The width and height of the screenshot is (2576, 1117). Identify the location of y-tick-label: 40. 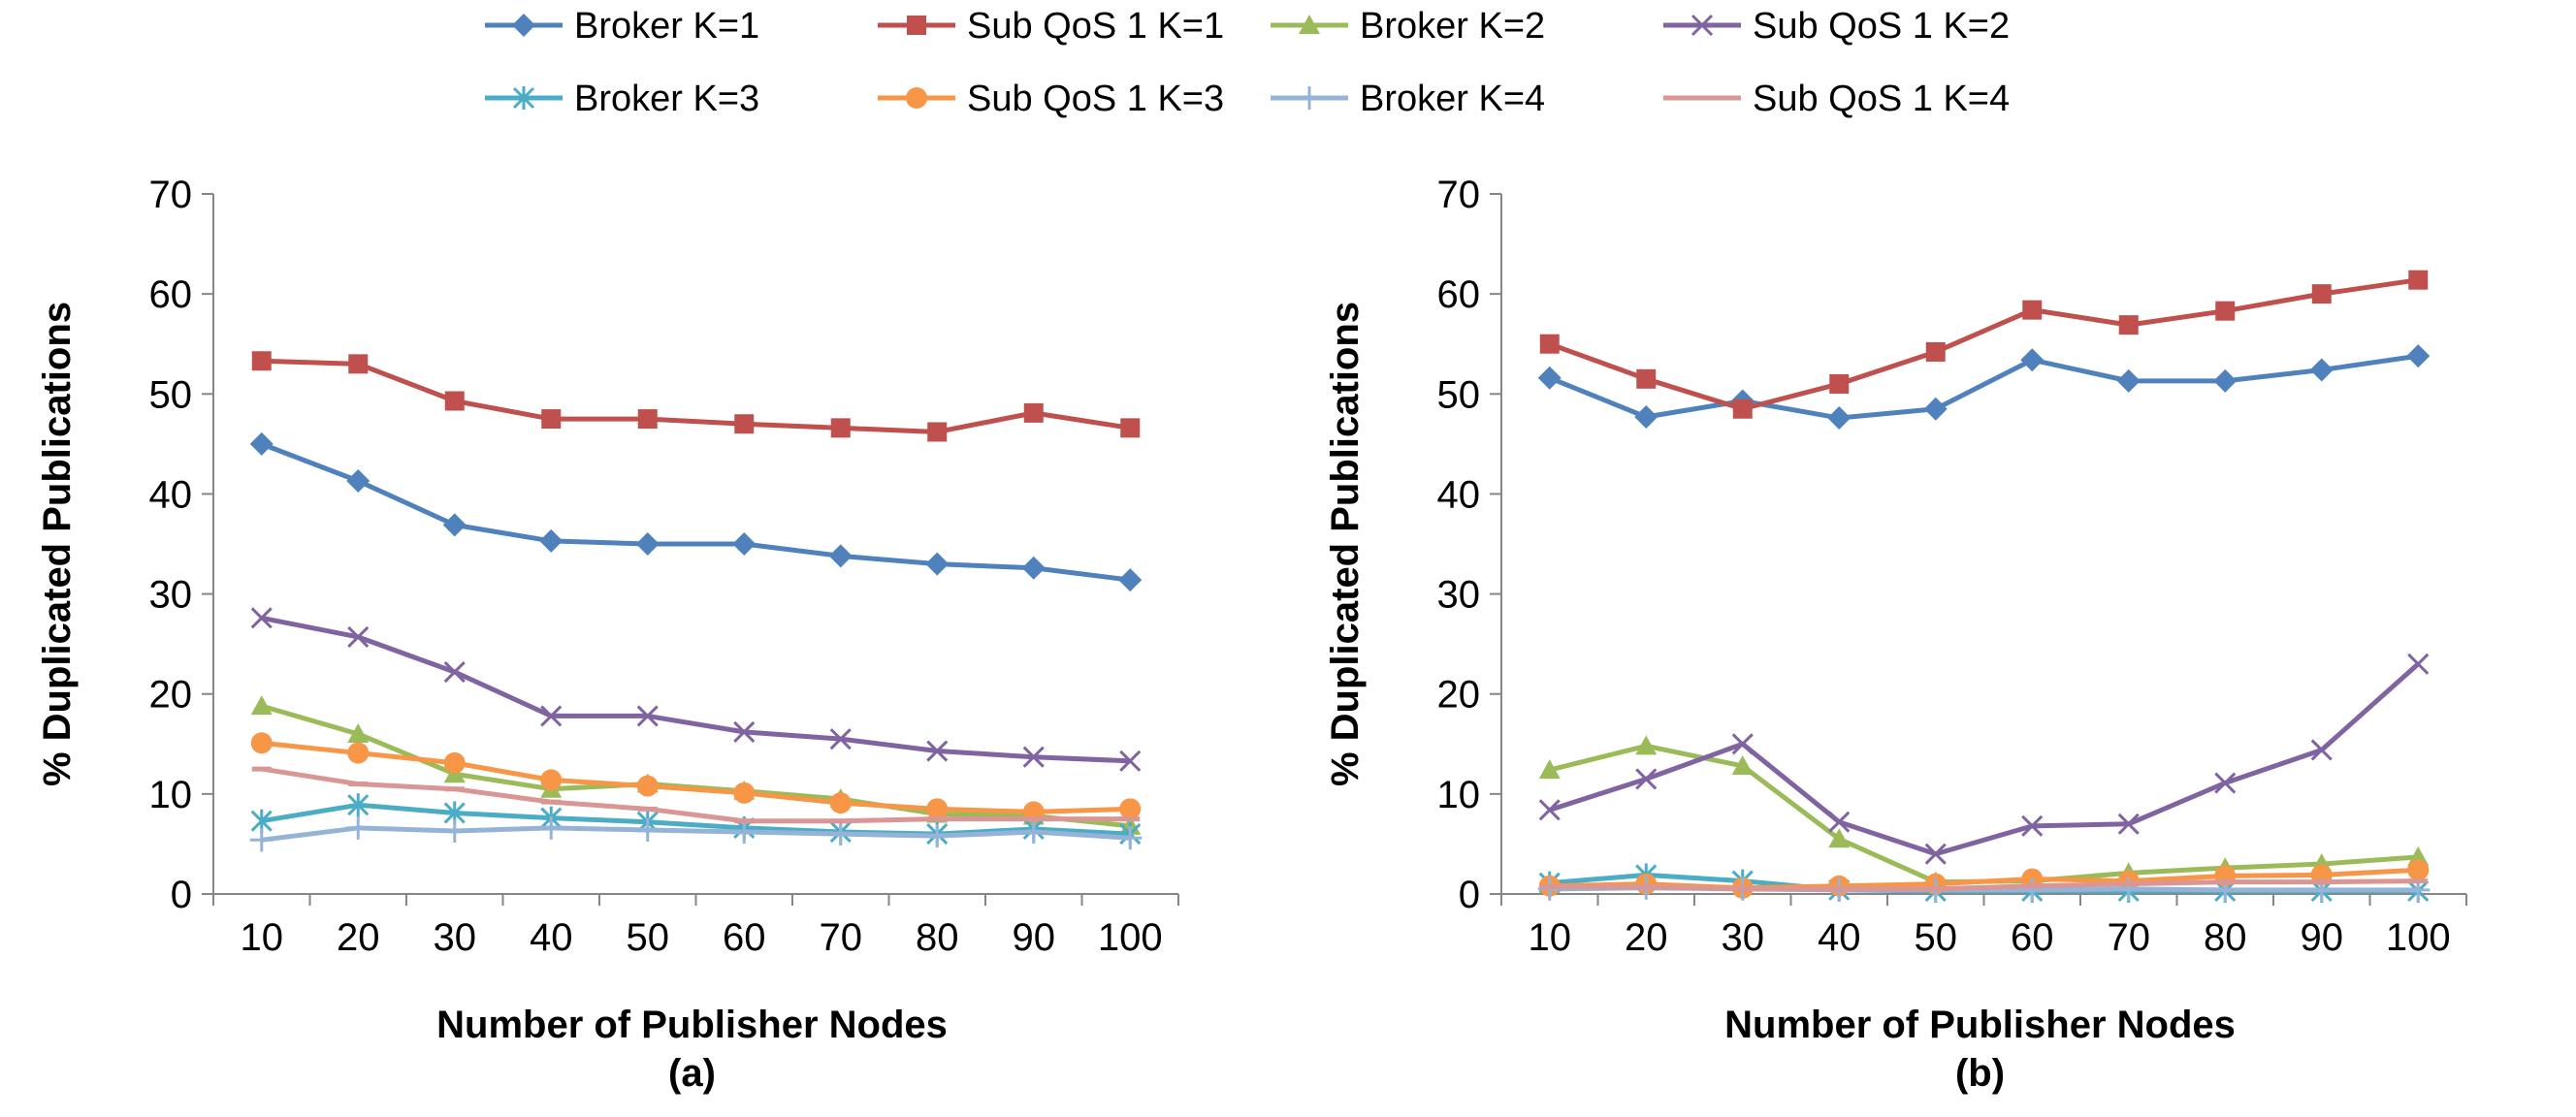
(1459, 495).